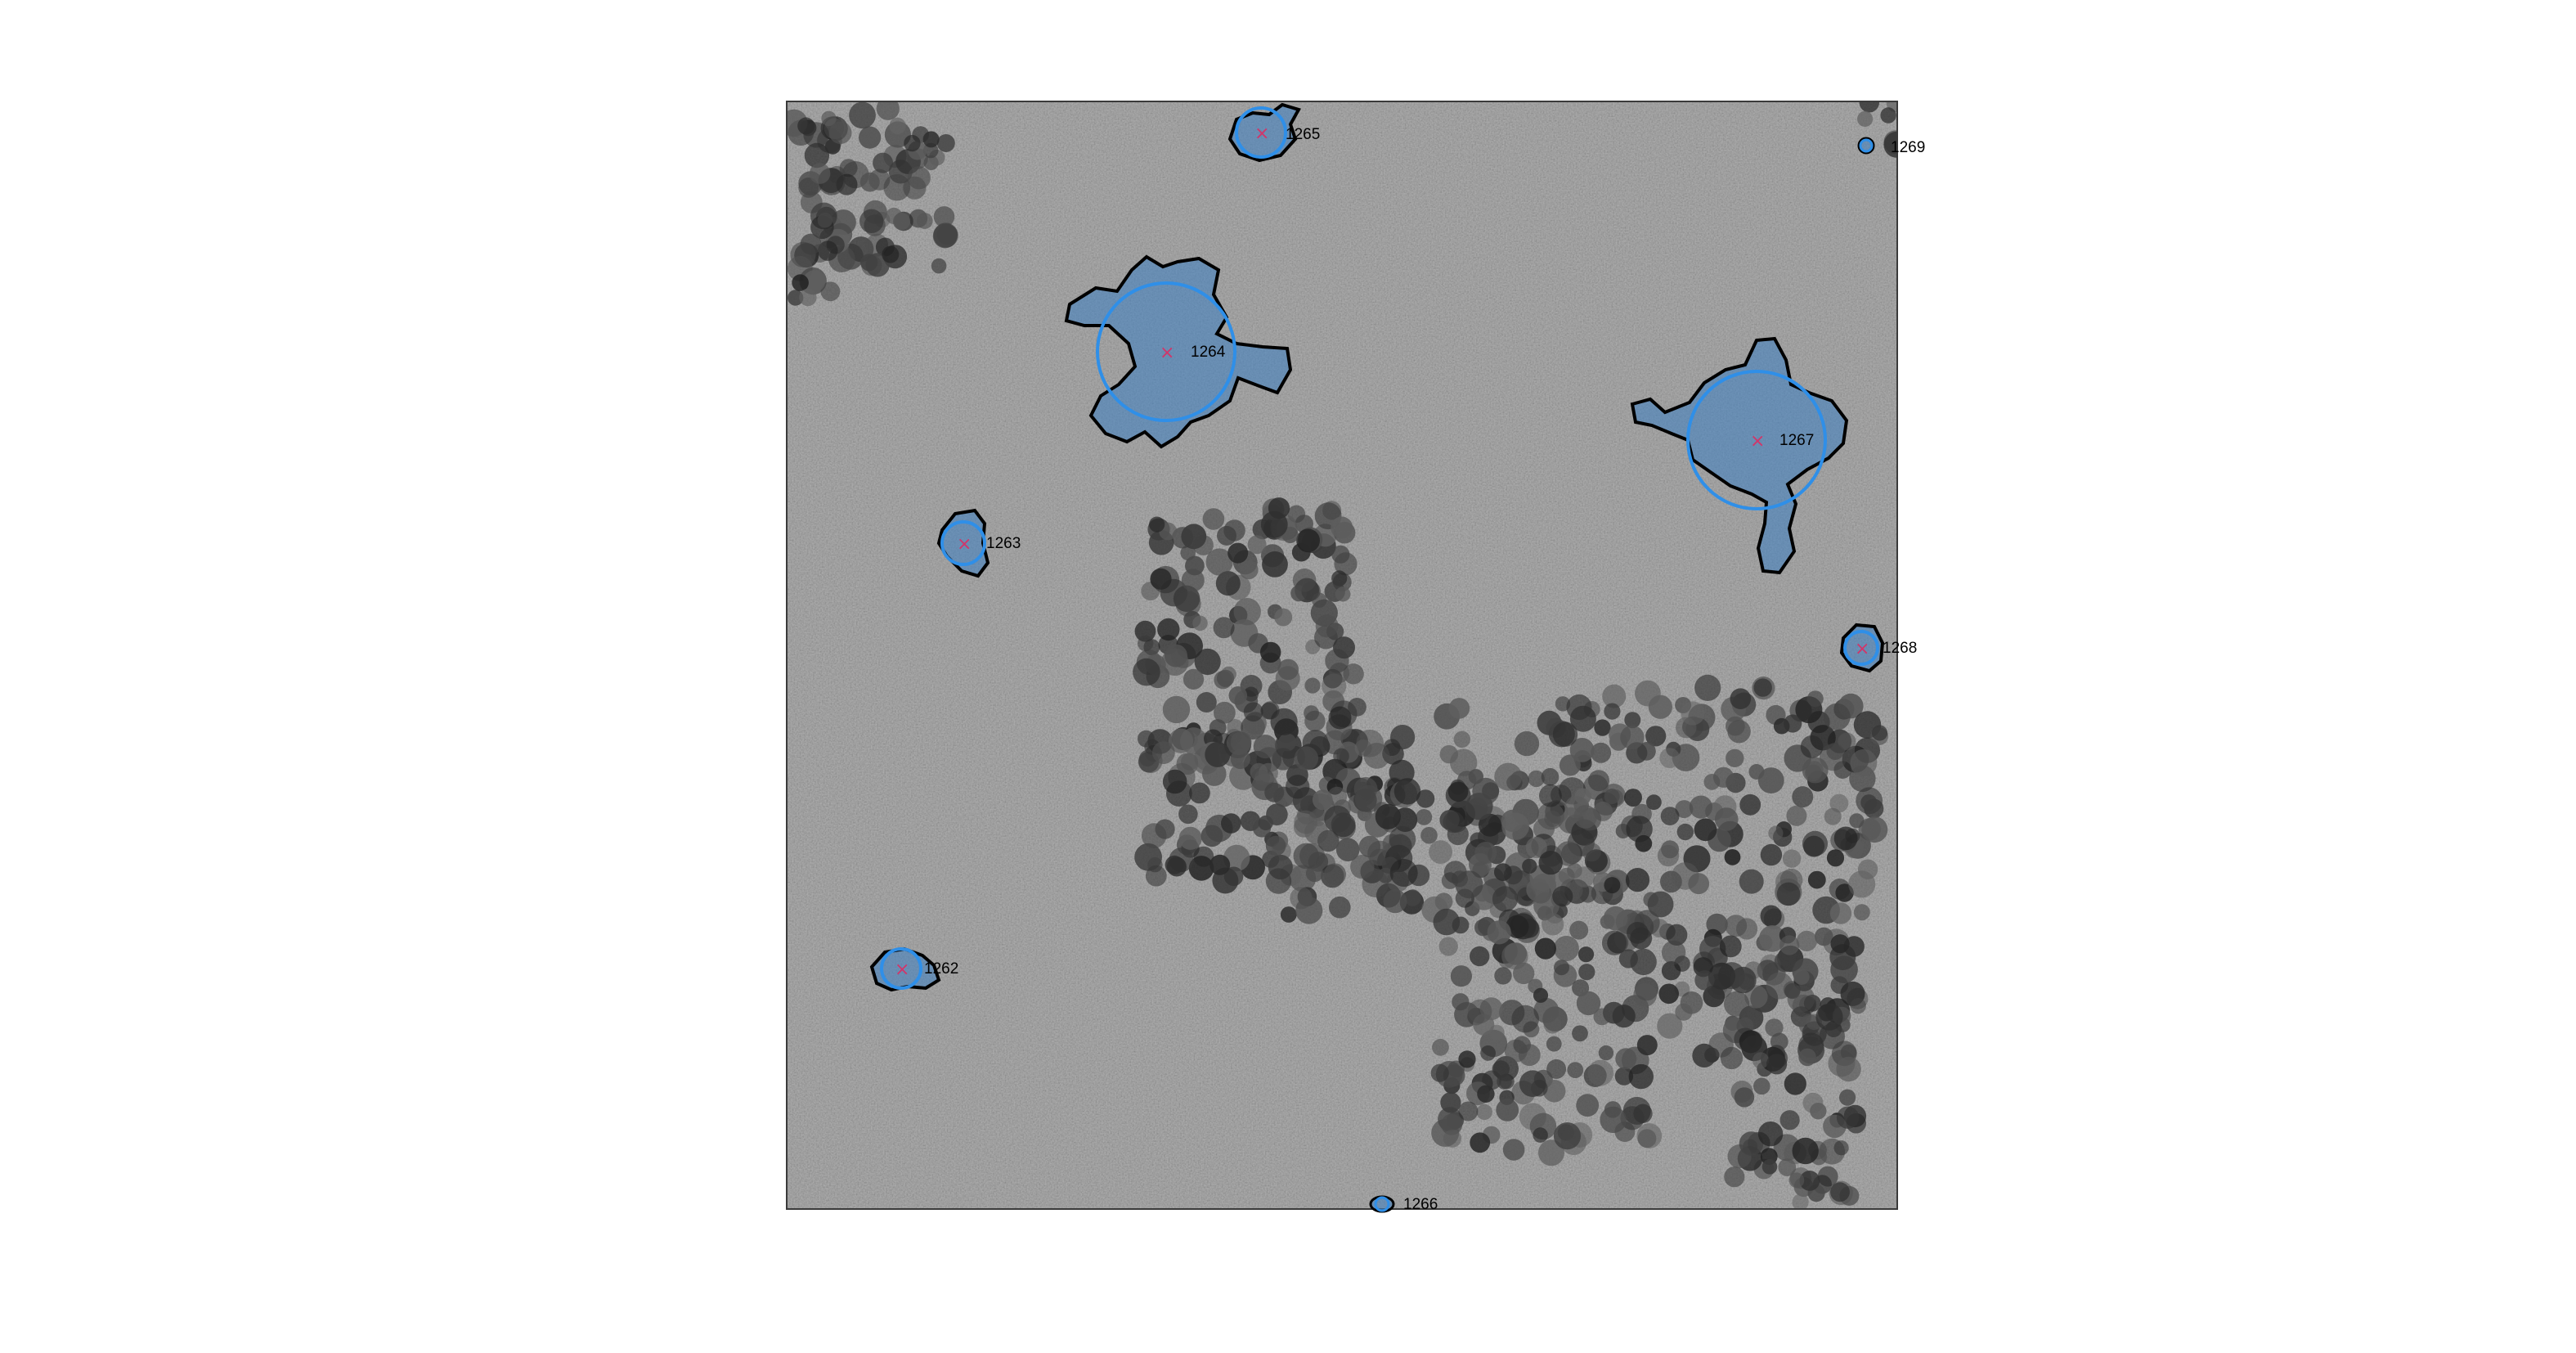 Image resolution: width=2576 pixels, height=1353 pixels. I want to click on aggregate-1262: × 1262, so click(913, 969).